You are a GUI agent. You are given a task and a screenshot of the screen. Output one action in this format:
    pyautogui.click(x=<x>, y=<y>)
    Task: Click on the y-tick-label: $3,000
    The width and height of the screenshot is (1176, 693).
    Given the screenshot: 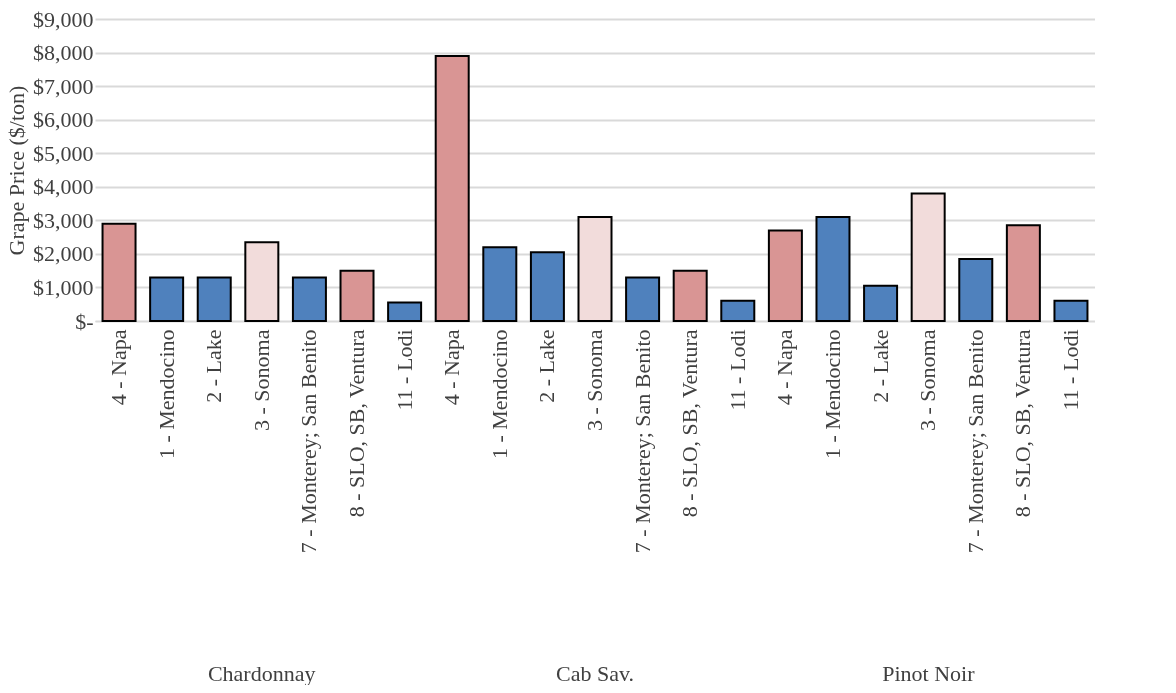 What is the action you would take?
    pyautogui.click(x=63, y=220)
    